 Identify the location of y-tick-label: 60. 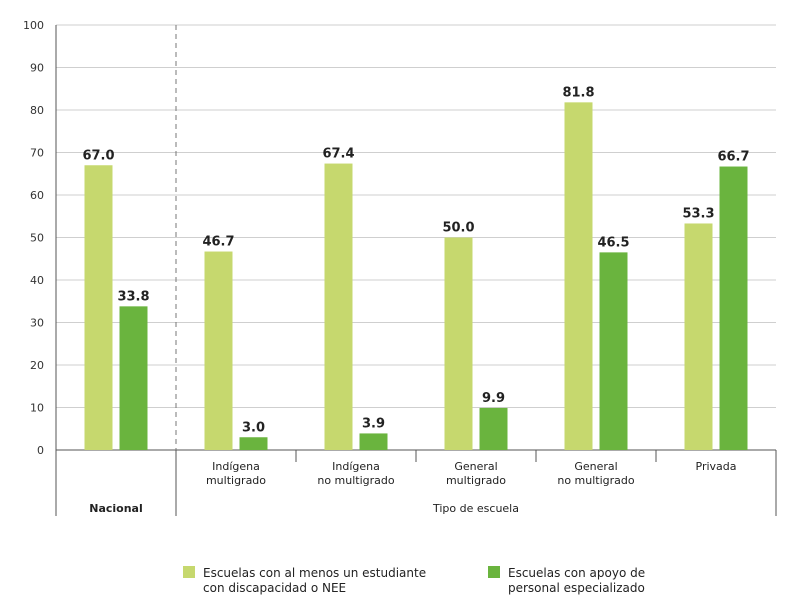
(37, 195).